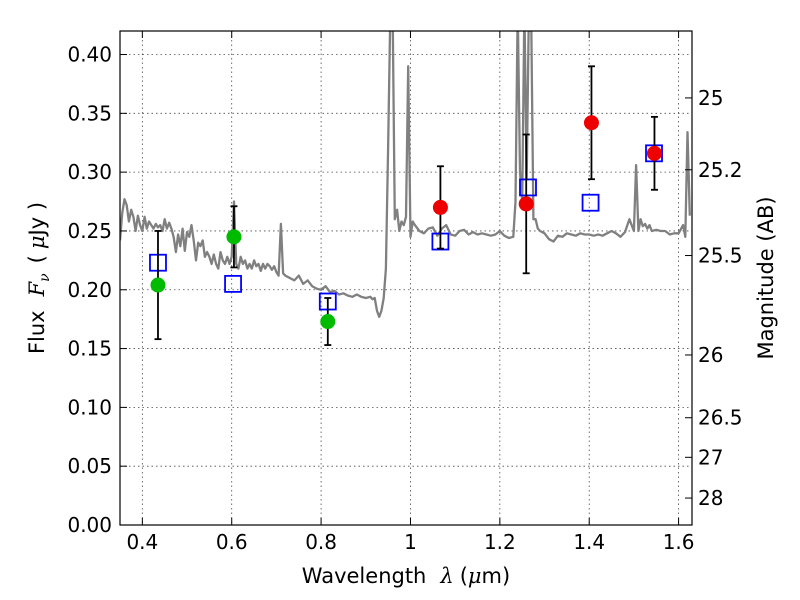 This screenshot has height=600, width=800. What do you see at coordinates (710, 498) in the screenshot?
I see `mag-tick-label: 28` at bounding box center [710, 498].